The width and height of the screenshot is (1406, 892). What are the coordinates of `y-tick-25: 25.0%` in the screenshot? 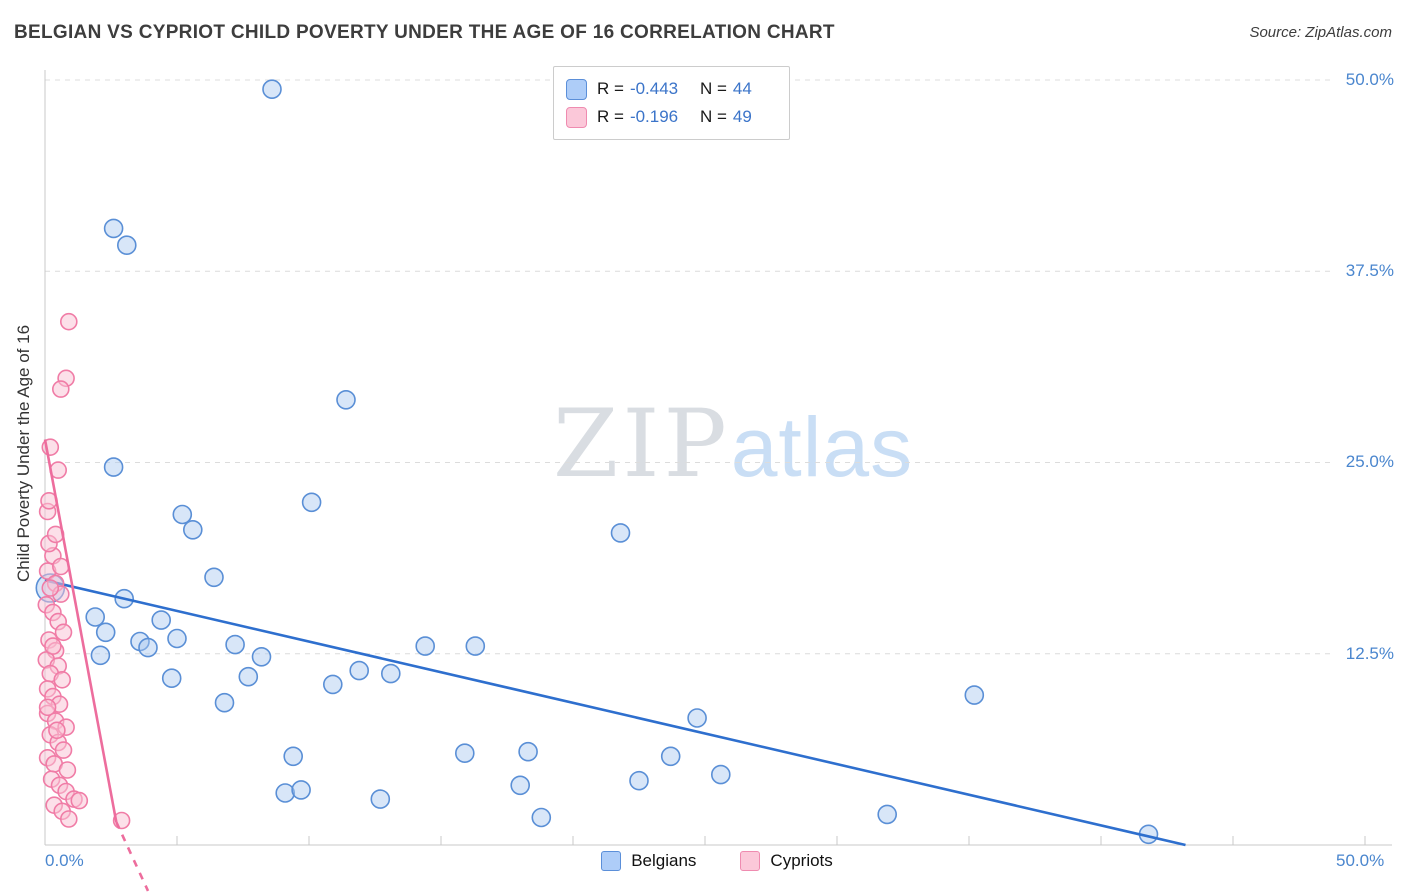 It's located at (1369, 461).